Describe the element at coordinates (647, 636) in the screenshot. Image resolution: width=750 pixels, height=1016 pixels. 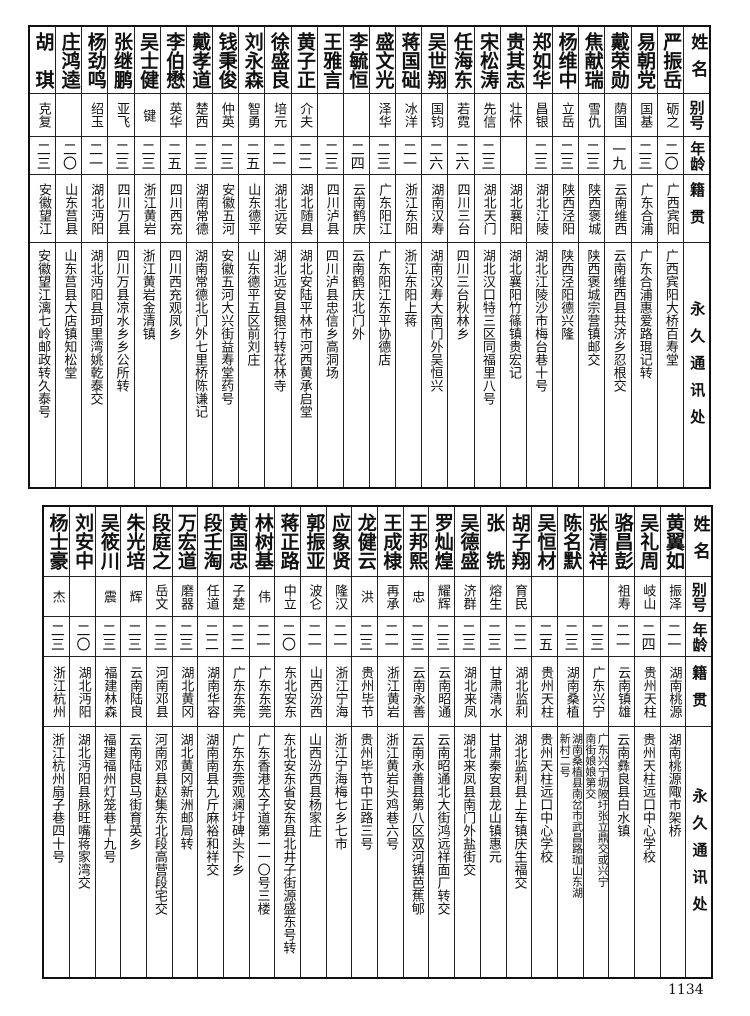
I see `record-age-text: 二四` at that location.